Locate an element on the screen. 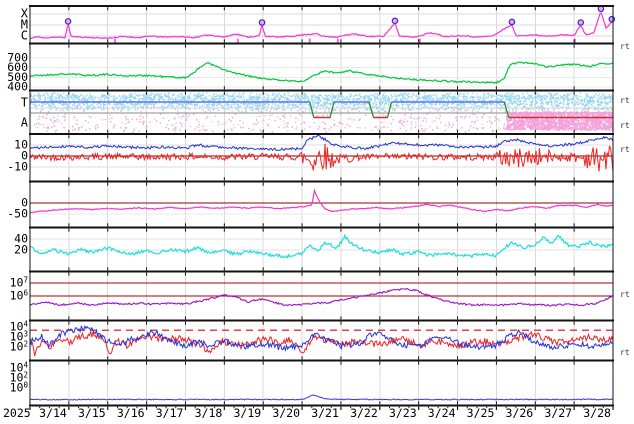 The height and width of the screenshot is (424, 634). x-axis-day-label: 3/26 is located at coordinates (519, 413).